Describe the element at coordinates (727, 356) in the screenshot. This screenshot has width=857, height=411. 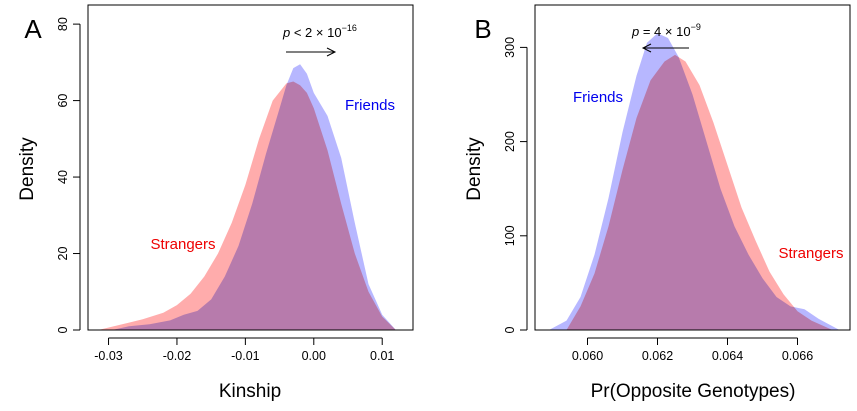
I see `x-tick-label: 0.064` at that location.